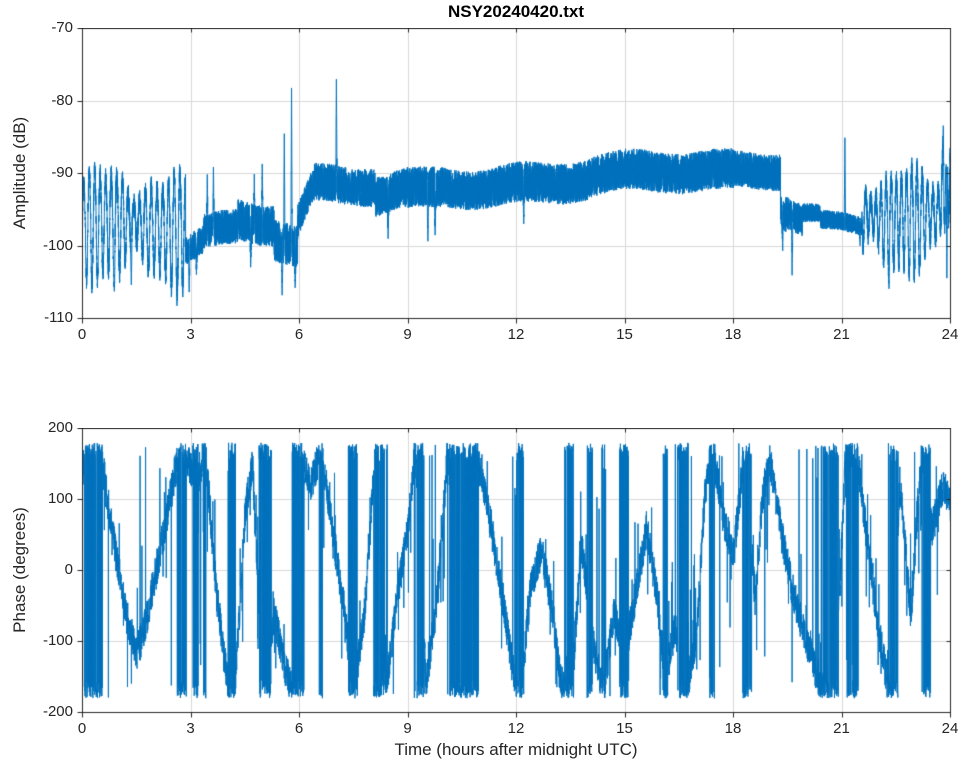 The width and height of the screenshot is (964, 778). I want to click on y-tick-label: 0, so click(68, 569).